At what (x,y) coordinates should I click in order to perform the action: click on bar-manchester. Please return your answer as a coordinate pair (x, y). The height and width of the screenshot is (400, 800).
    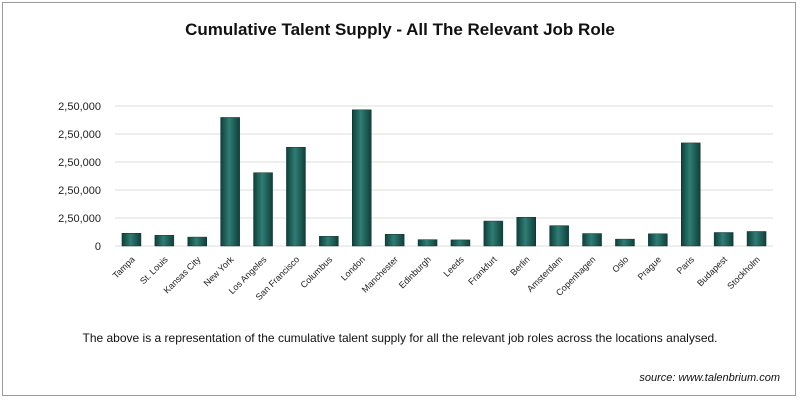
    Looking at the image, I should click on (394, 240).